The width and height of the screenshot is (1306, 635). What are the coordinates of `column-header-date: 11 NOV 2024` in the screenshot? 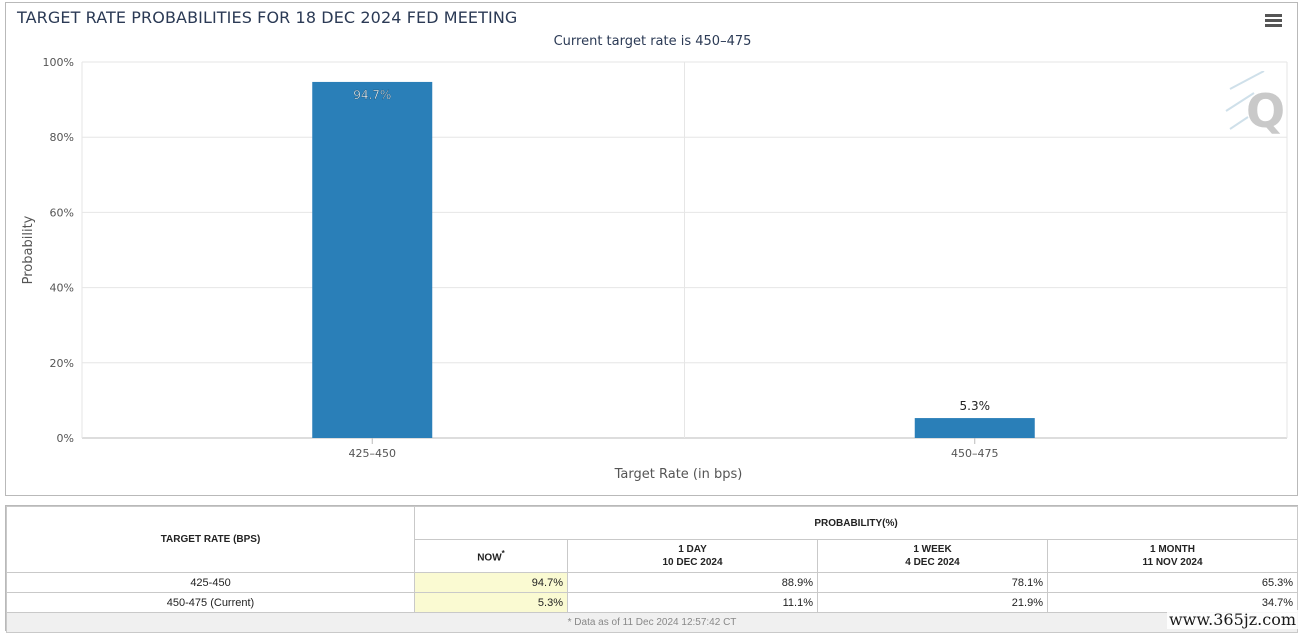 It's located at (1172, 562).